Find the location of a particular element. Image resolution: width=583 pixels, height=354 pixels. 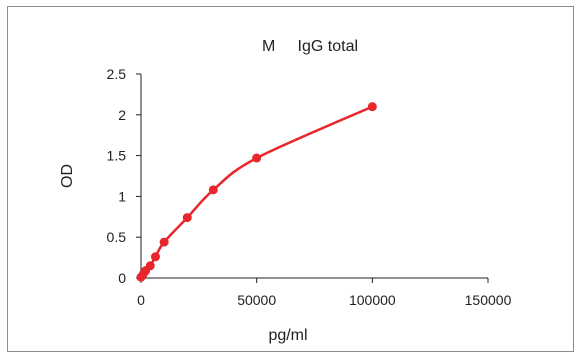

x-tick-label: 0 is located at coordinates (141, 300).